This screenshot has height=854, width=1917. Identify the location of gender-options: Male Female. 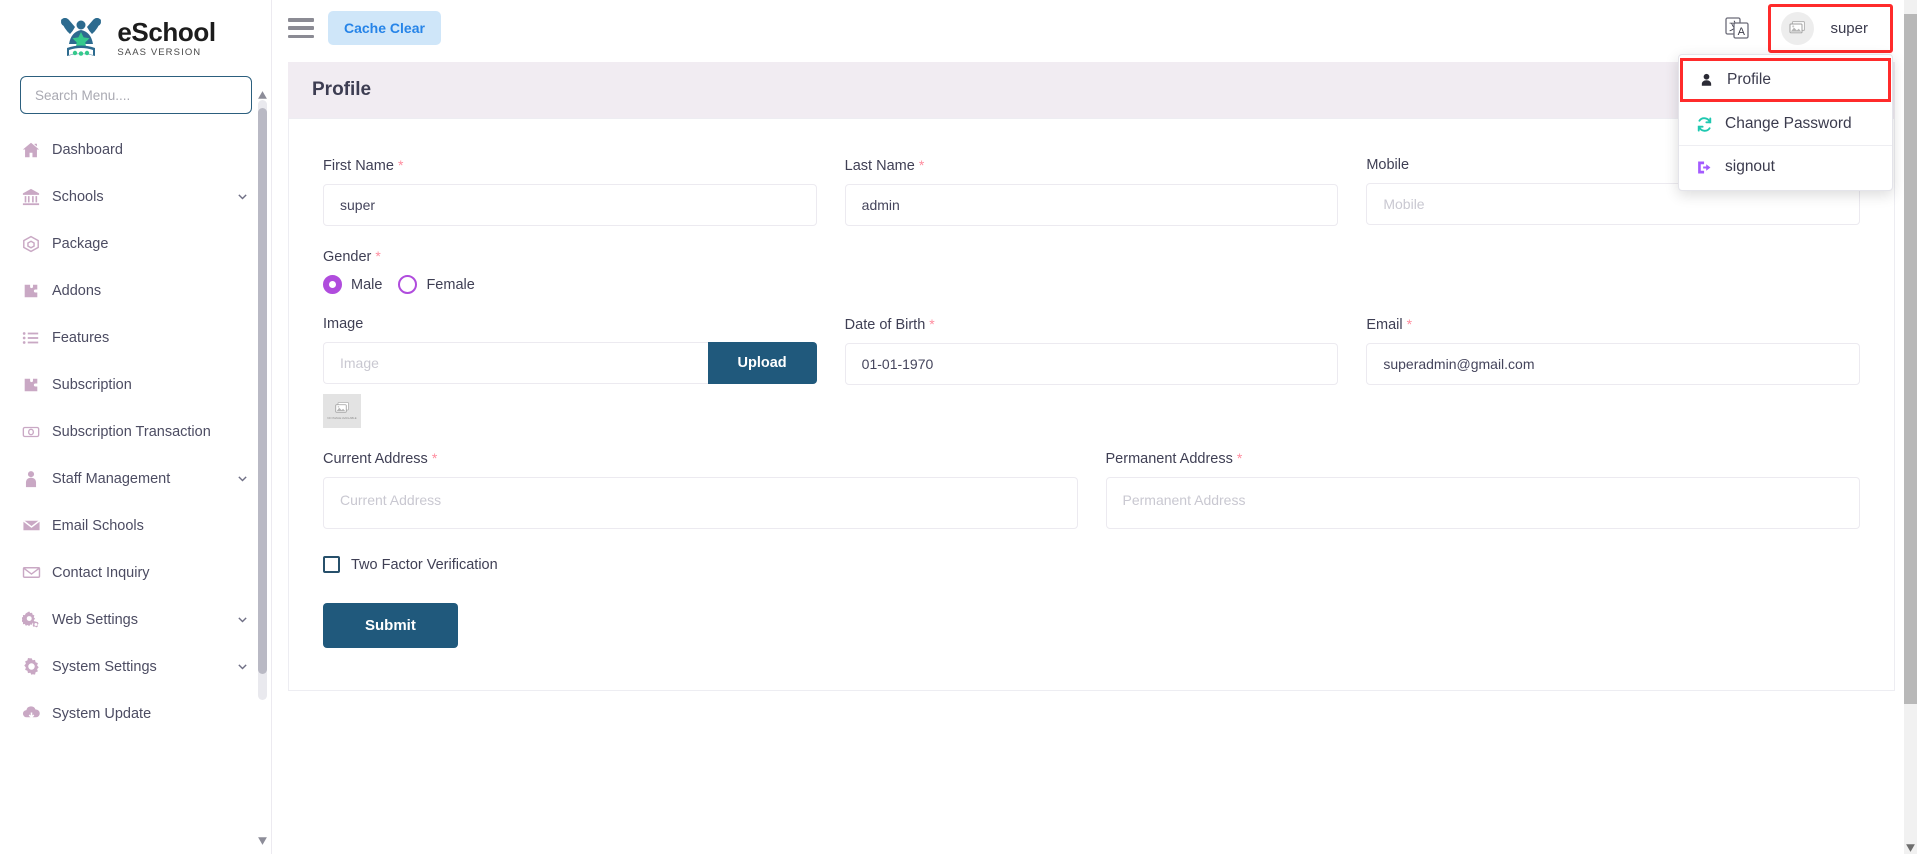
(570, 284).